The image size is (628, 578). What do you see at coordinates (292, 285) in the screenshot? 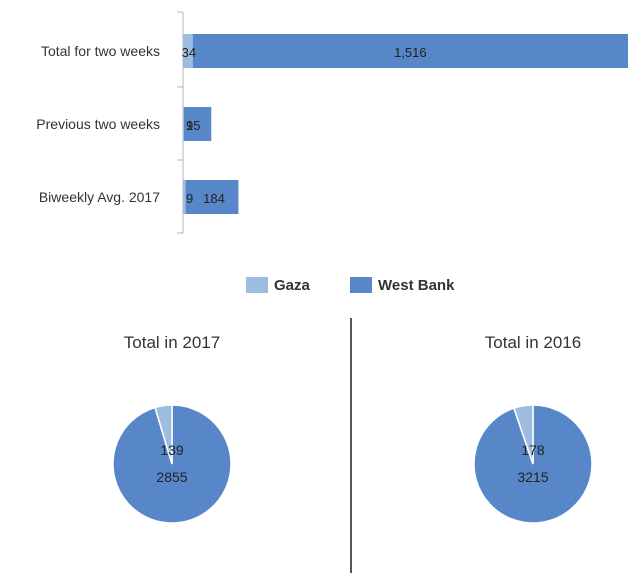
I see `legend-label-gaza: Gaza` at bounding box center [292, 285].